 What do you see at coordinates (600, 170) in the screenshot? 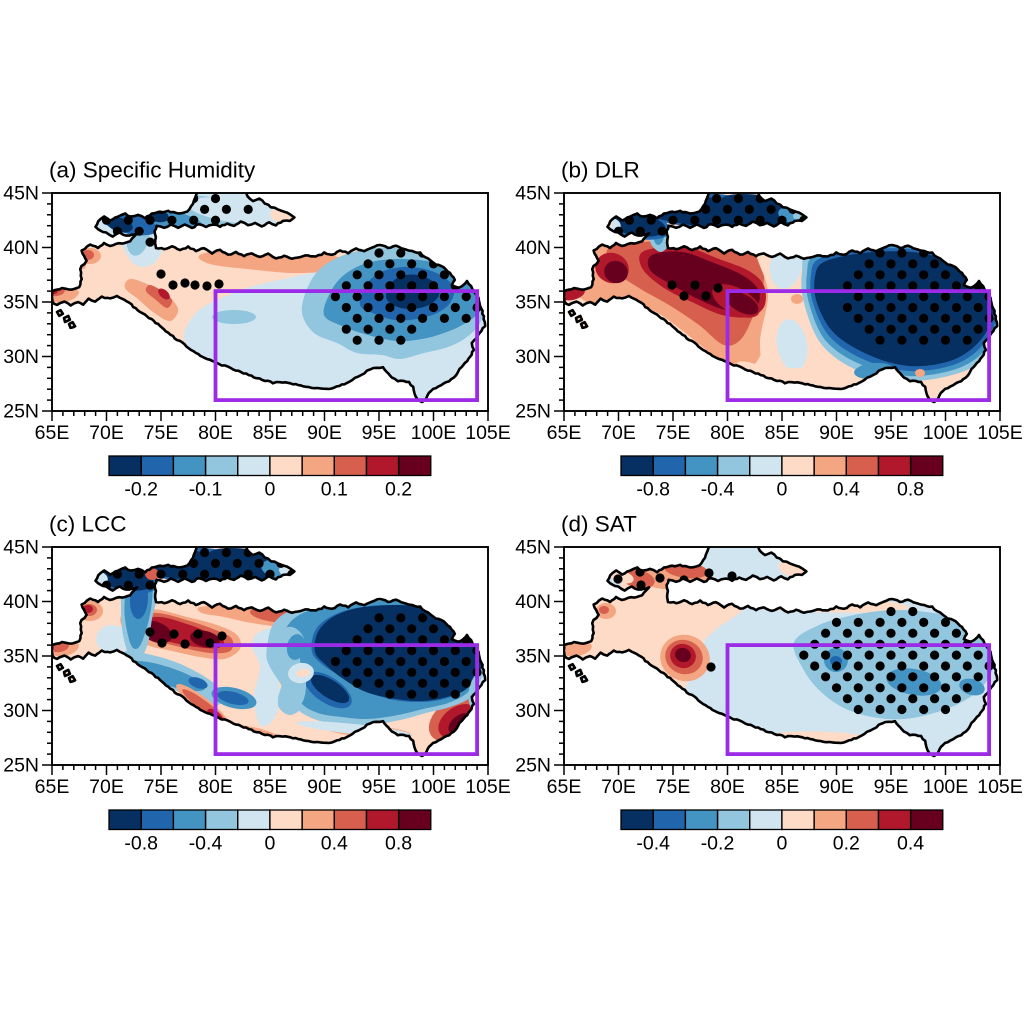
I see `svg-text: (b) DLR` at bounding box center [600, 170].